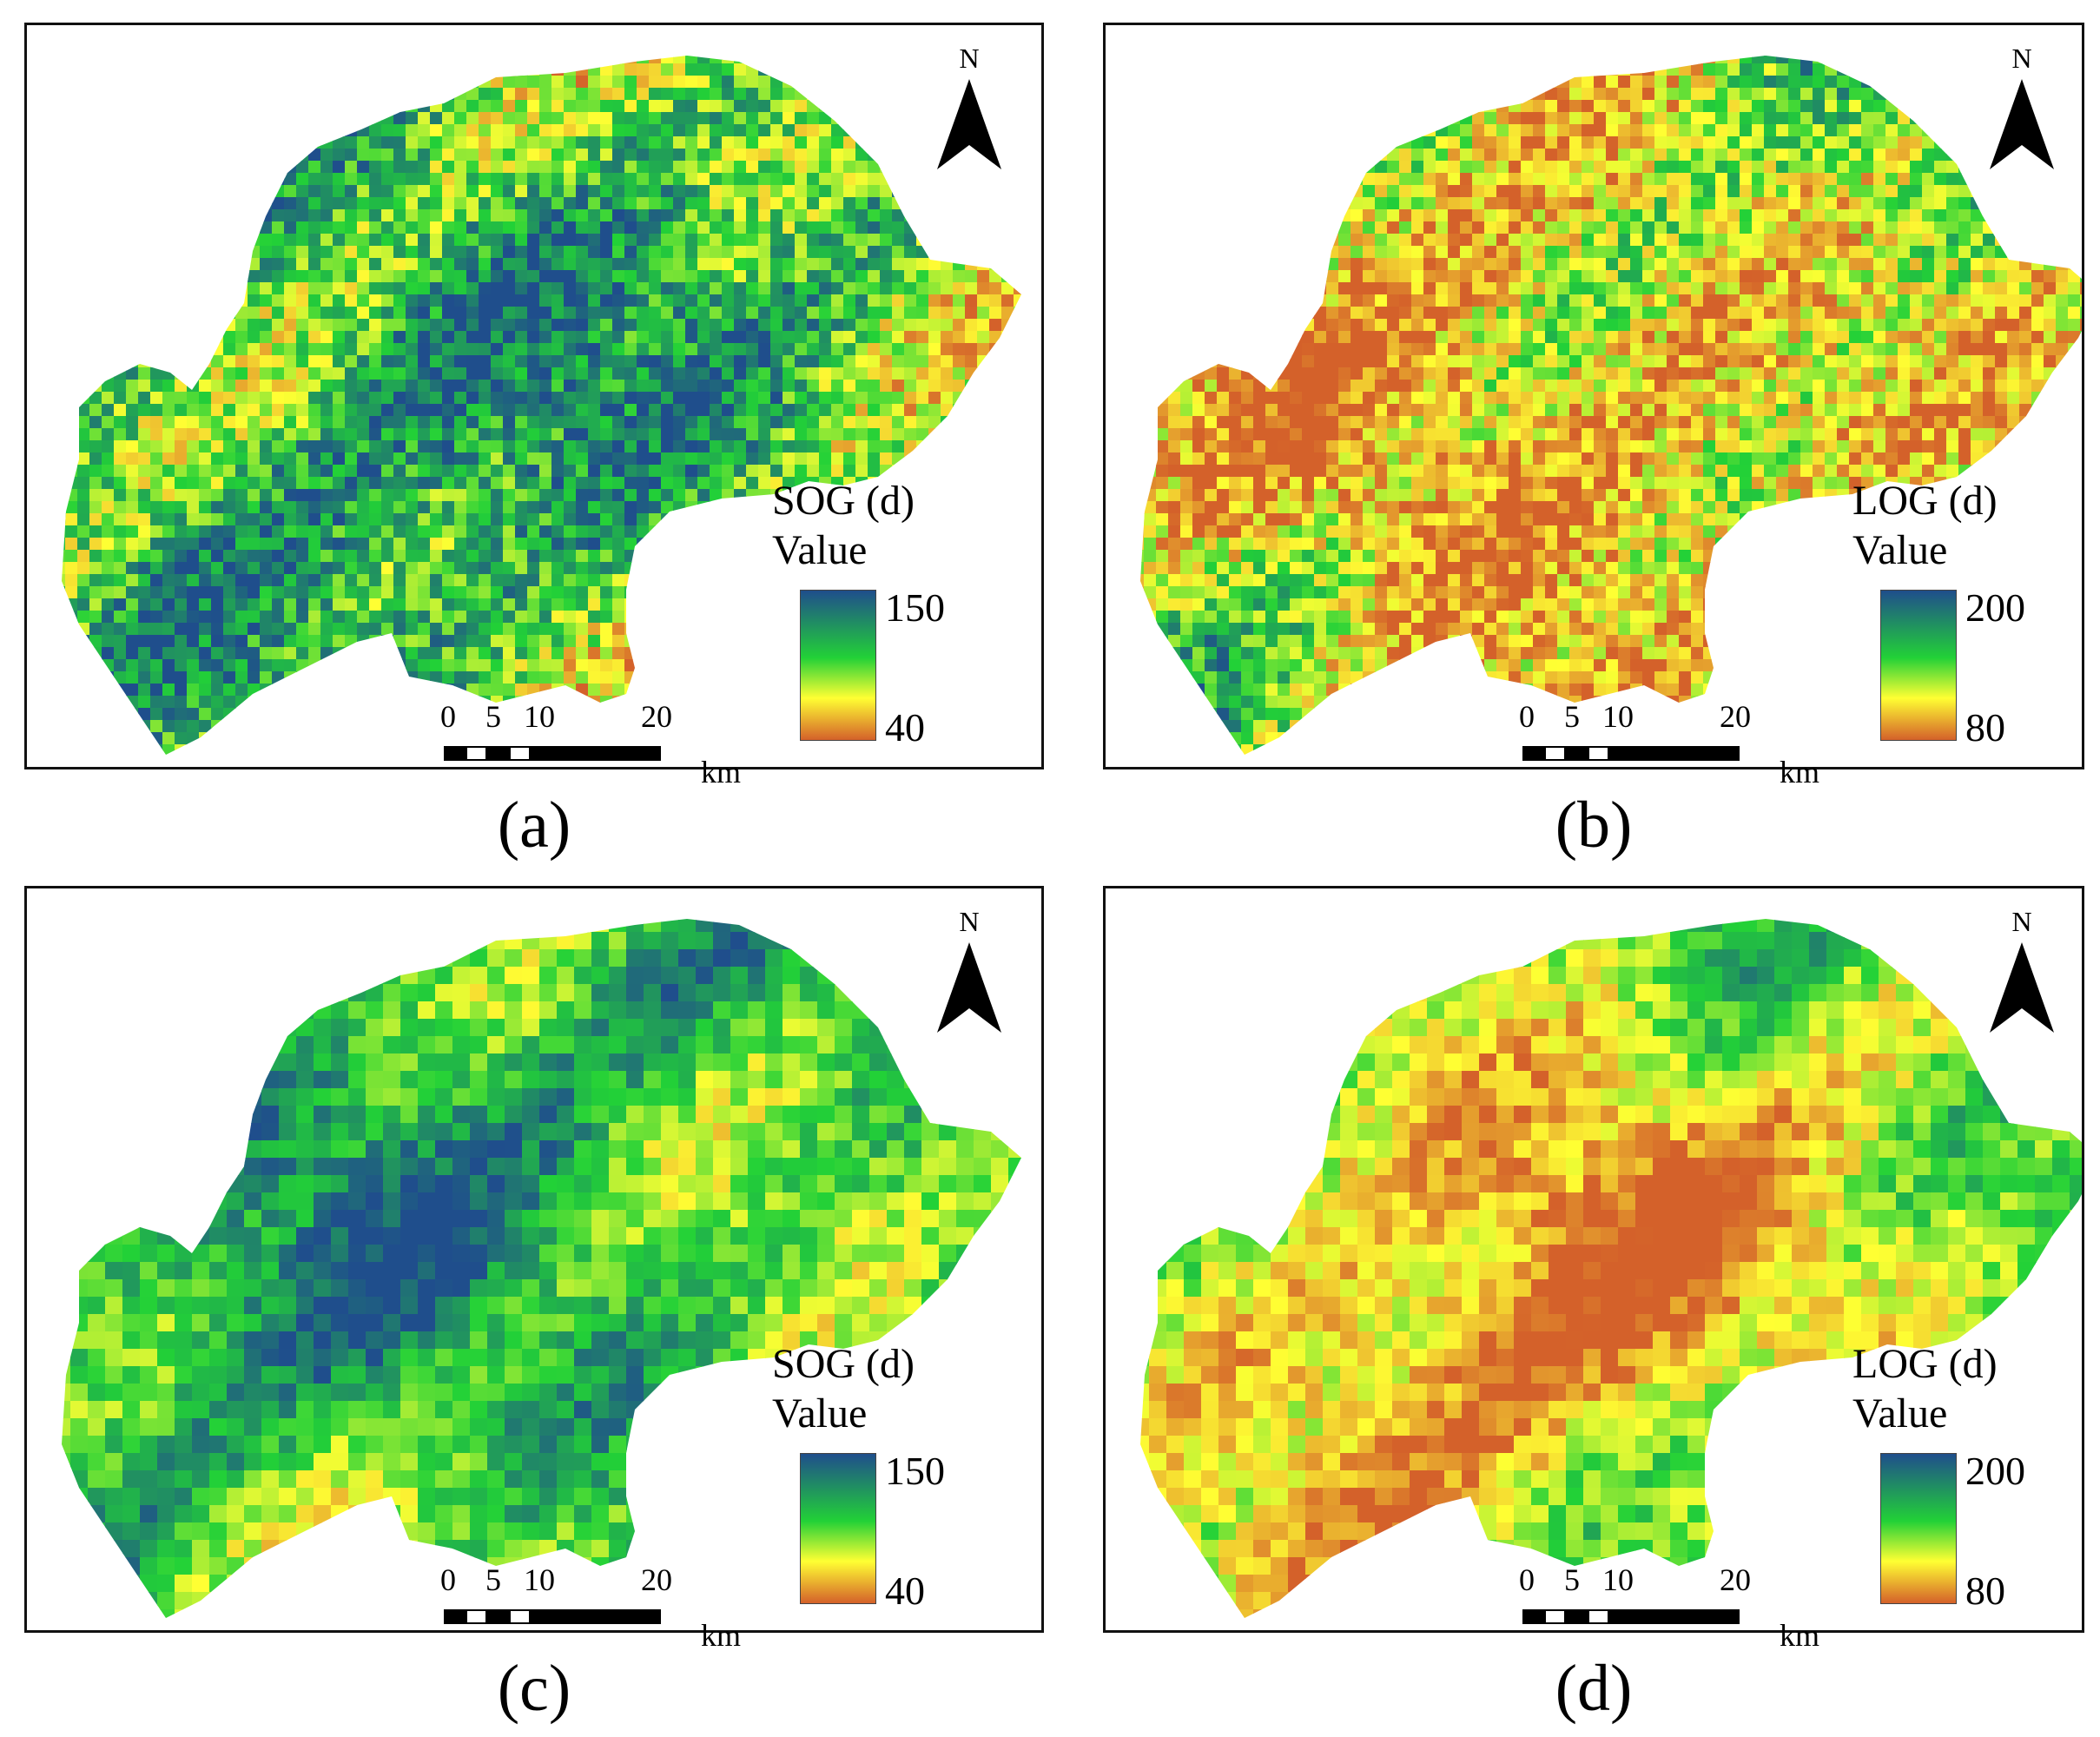  I want to click on north-arrow-a: N, so click(969, 112).